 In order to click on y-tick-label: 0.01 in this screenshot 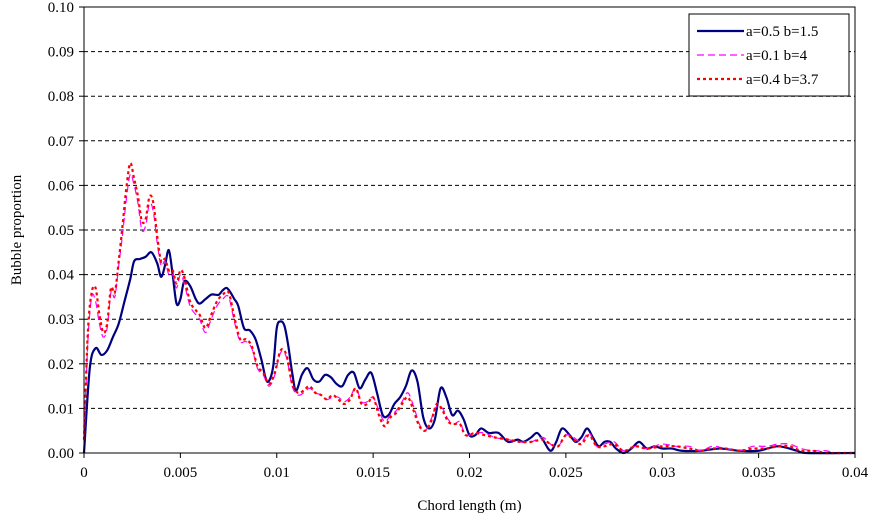, I will do `click(61, 409)`.